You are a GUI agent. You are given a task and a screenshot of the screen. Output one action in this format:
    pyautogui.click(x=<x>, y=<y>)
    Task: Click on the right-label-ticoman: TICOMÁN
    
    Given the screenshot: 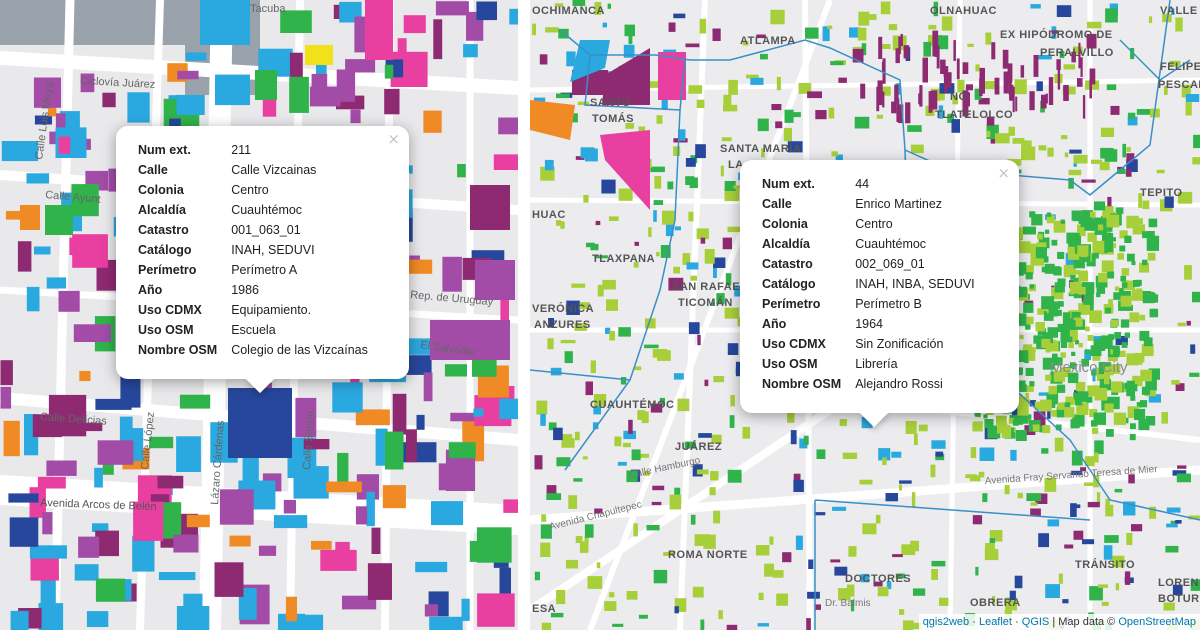 What is the action you would take?
    pyautogui.click(x=705, y=302)
    